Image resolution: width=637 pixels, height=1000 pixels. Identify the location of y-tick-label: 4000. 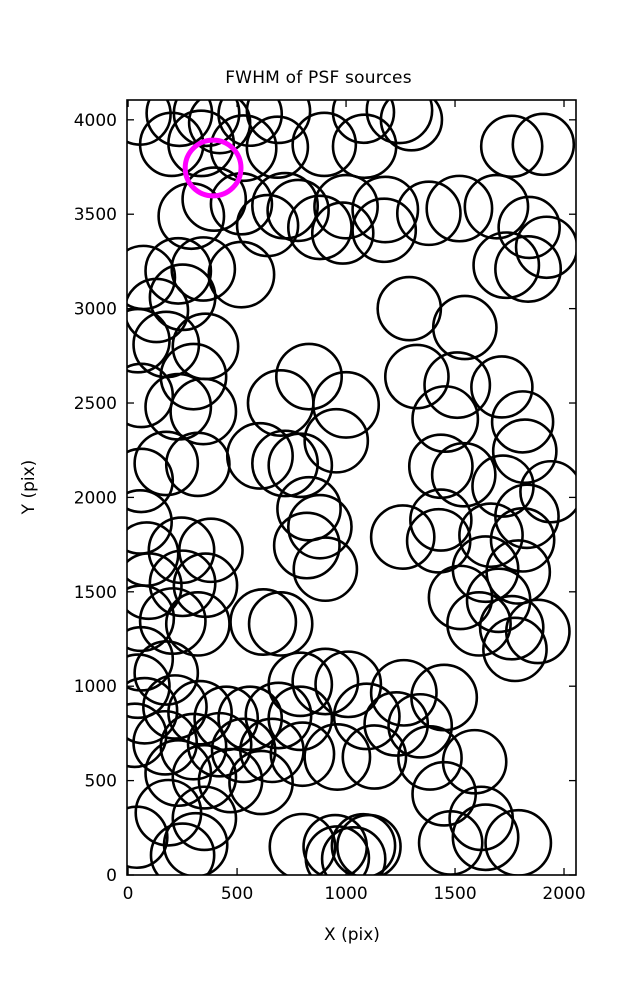
(95, 121).